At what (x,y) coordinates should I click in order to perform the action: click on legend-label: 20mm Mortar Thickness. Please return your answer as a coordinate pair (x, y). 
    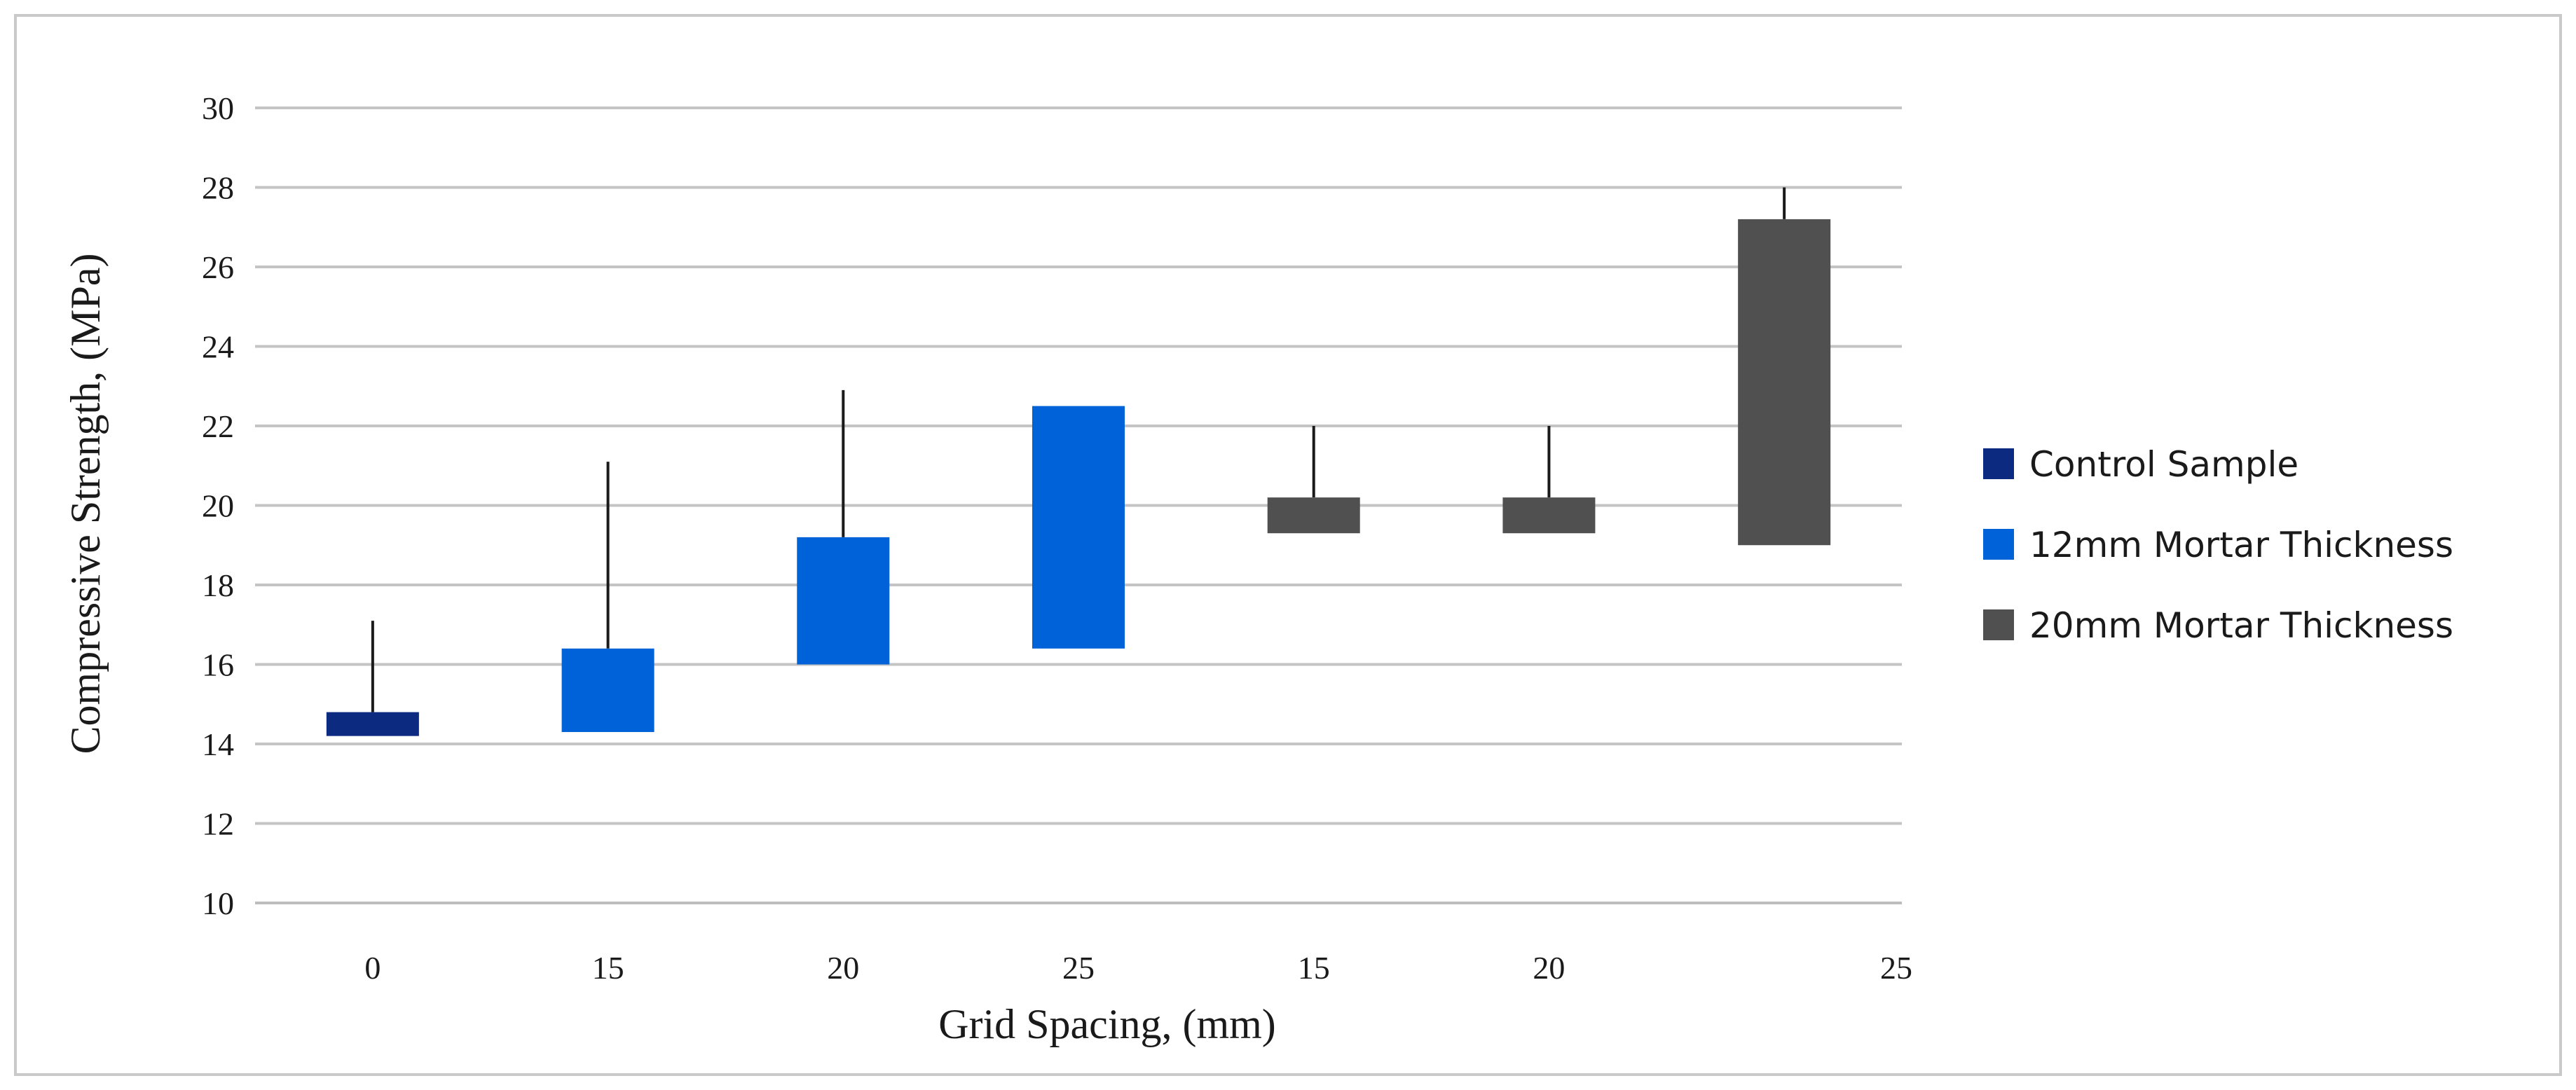
    Looking at the image, I should click on (2241, 625).